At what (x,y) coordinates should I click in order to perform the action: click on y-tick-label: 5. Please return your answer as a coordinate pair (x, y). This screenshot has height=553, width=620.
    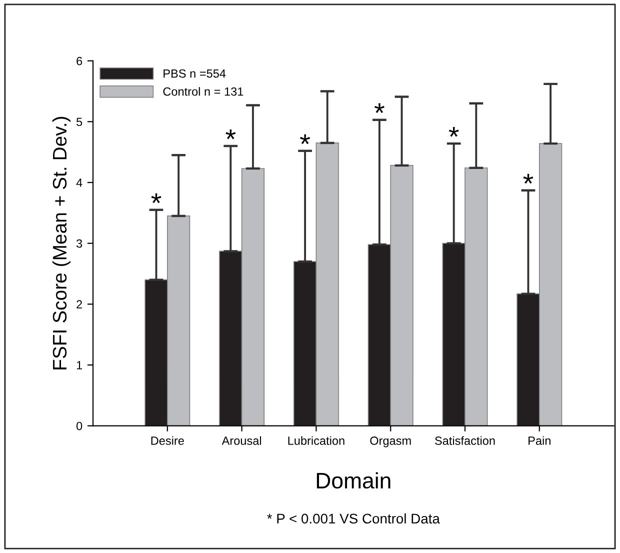
    Looking at the image, I should click on (79, 122).